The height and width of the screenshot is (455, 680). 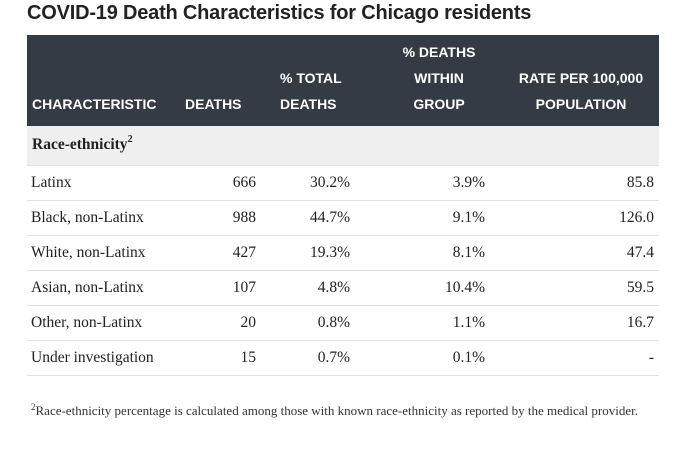 What do you see at coordinates (581, 253) in the screenshot?
I see `cell-rate: 47.4` at bounding box center [581, 253].